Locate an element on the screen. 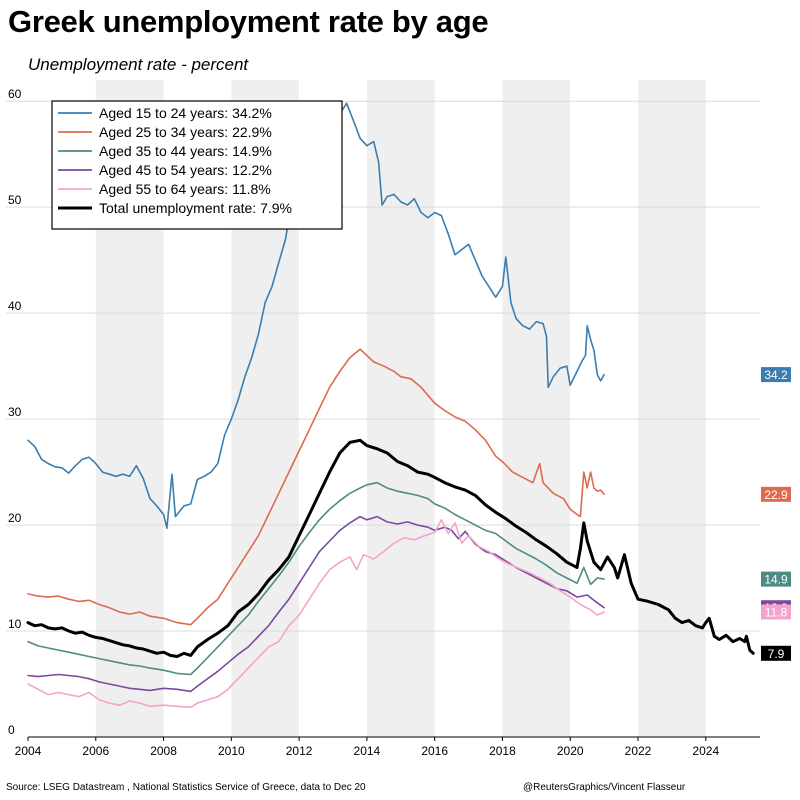 The width and height of the screenshot is (800, 800). end-label-text: 14.9 is located at coordinates (776, 580).